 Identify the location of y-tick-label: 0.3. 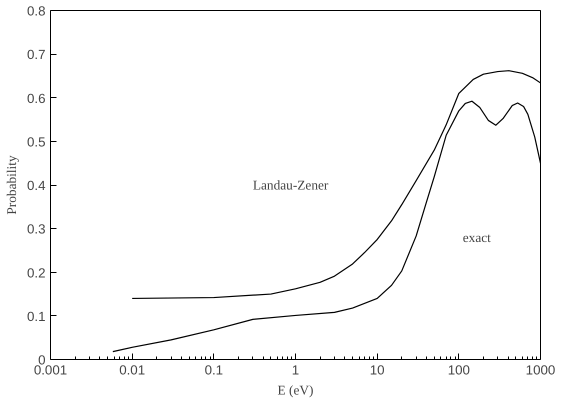
(36, 229).